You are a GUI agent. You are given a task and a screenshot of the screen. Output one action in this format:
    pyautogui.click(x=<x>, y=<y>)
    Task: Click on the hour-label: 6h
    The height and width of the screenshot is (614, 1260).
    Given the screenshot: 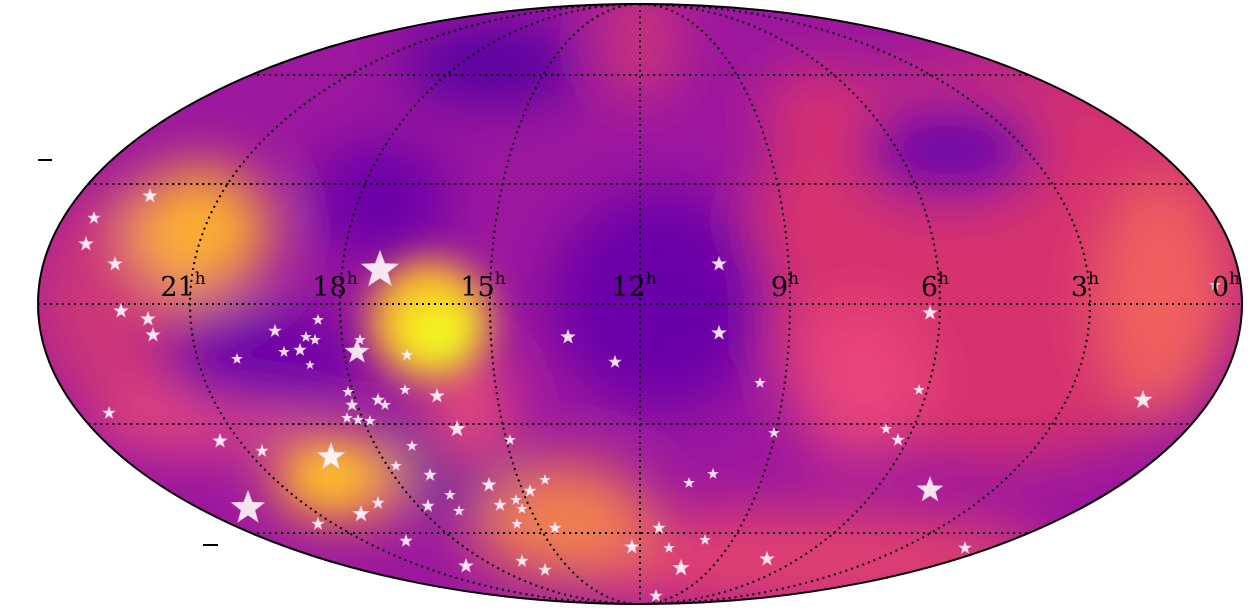 What is the action you would take?
    pyautogui.click(x=935, y=286)
    